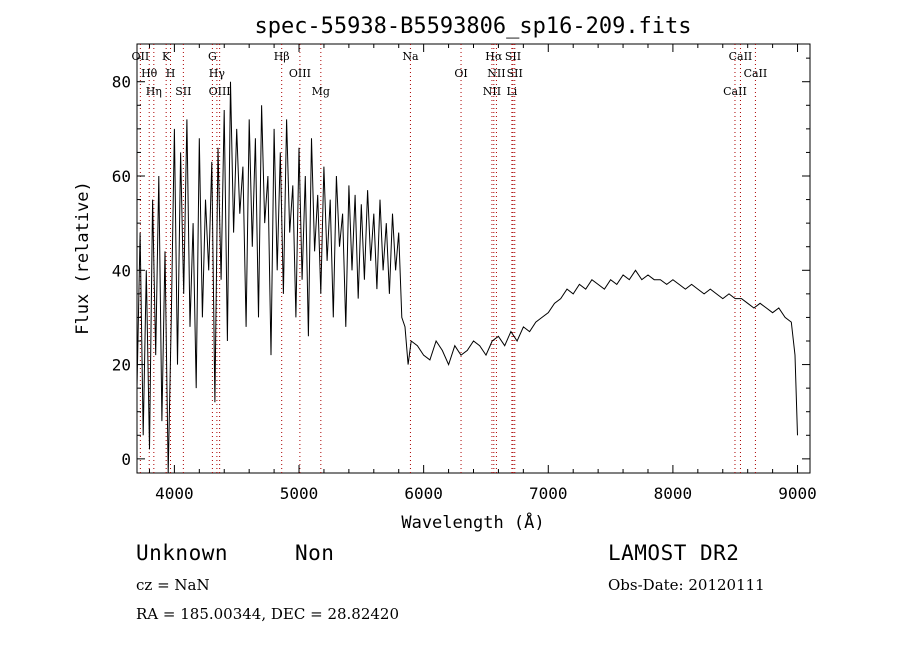  What do you see at coordinates (321, 91) in the screenshot?
I see `line-label-mg: Mg` at bounding box center [321, 91].